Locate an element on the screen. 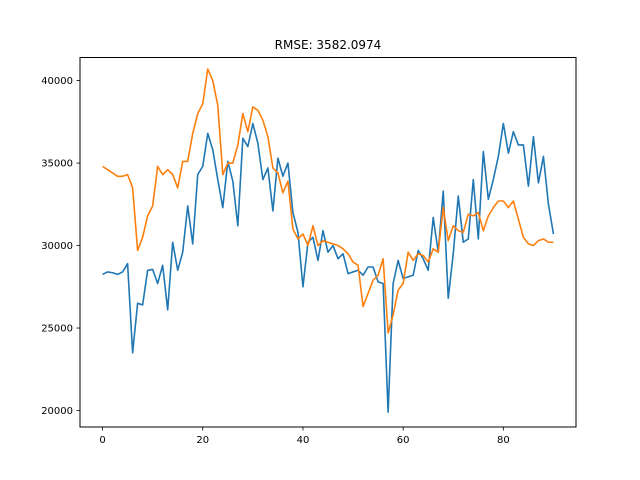  y-tick-label: 35000 is located at coordinates (57, 164).